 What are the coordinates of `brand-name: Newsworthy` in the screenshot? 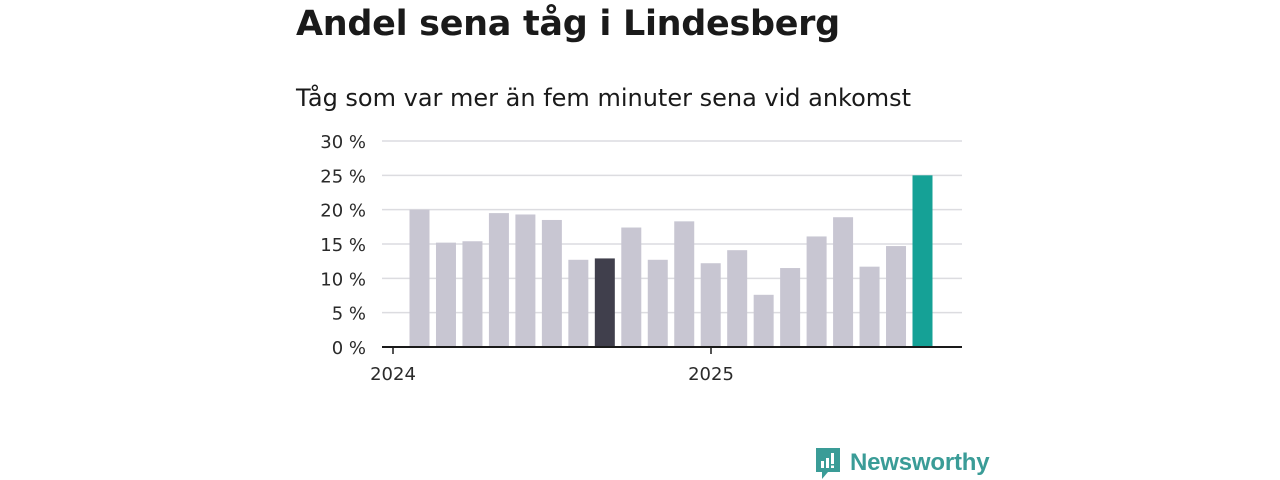 It's located at (920, 462).